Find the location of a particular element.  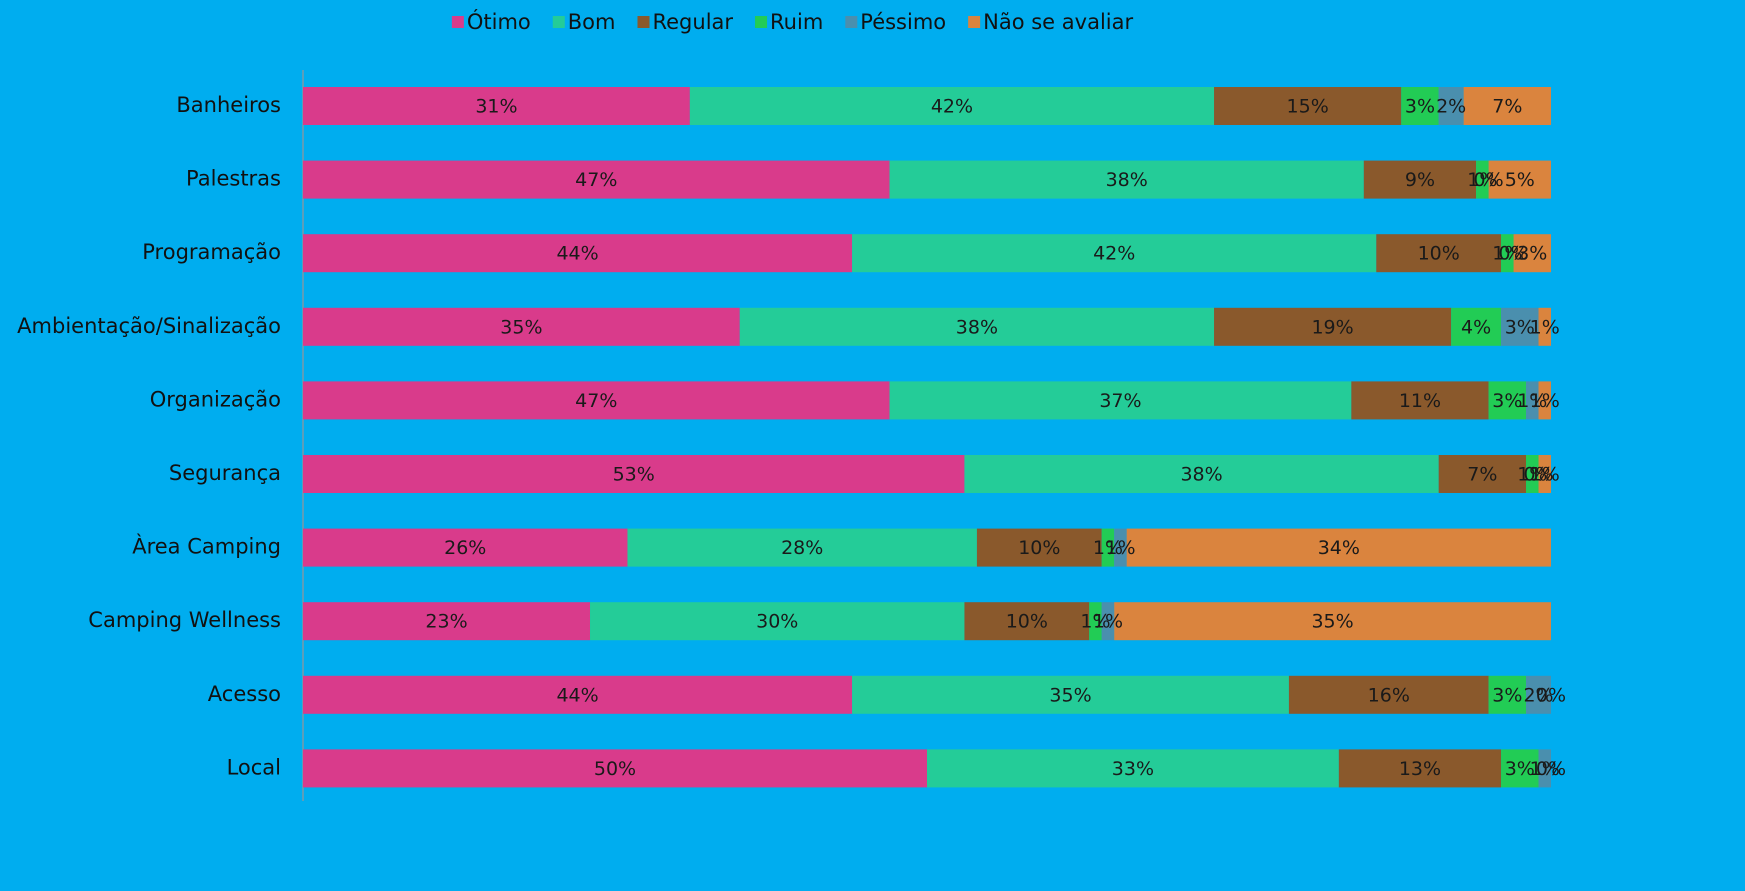

data-label: 16% is located at coordinates (1389, 695).